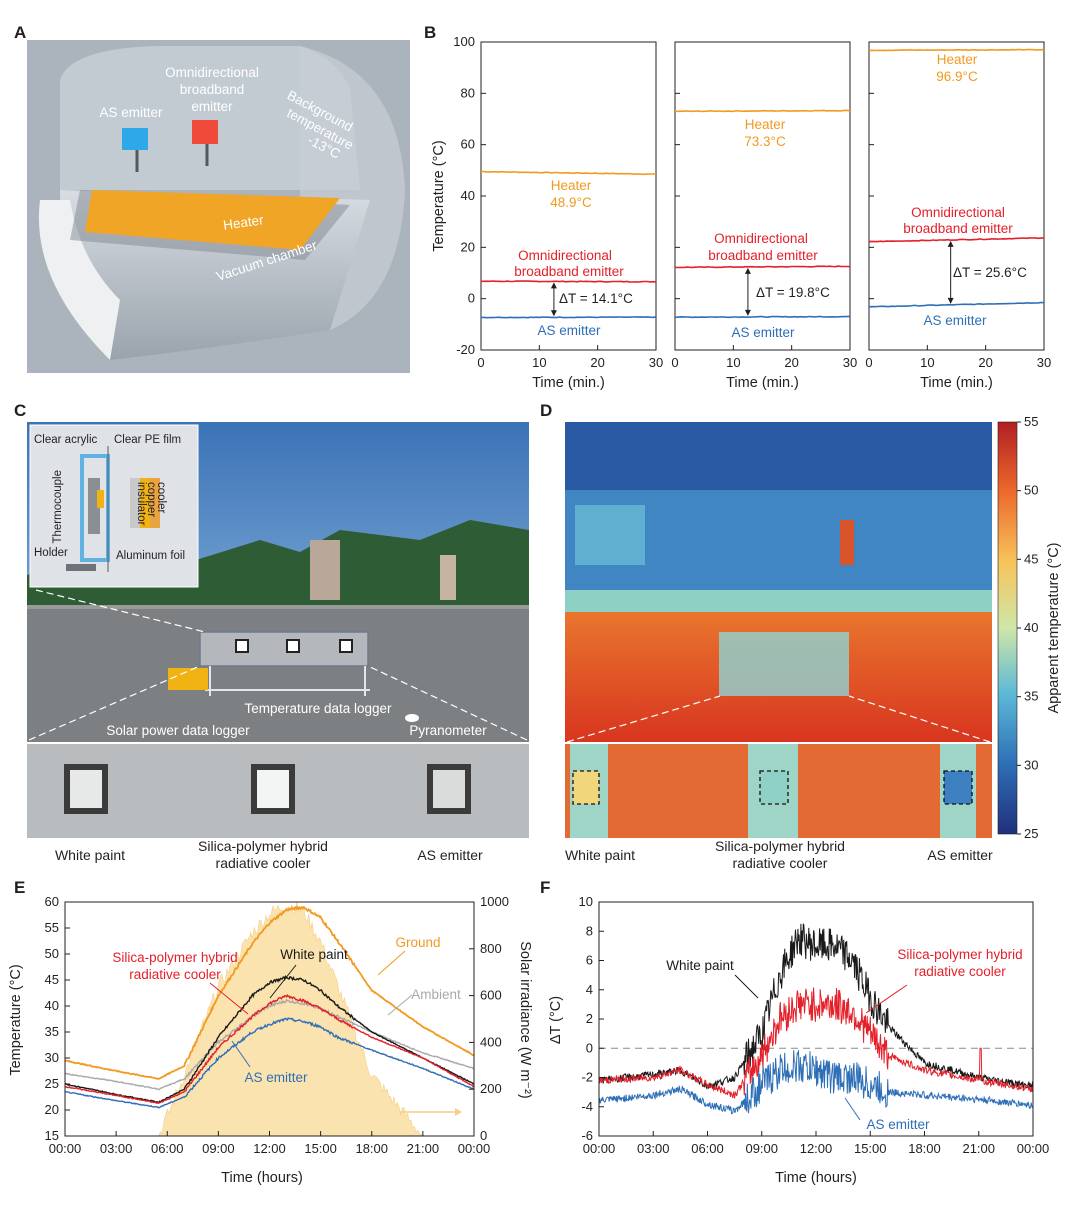 Image resolution: width=1080 pixels, height=1205 pixels. I want to click on b1-omni-line, so click(569, 281).